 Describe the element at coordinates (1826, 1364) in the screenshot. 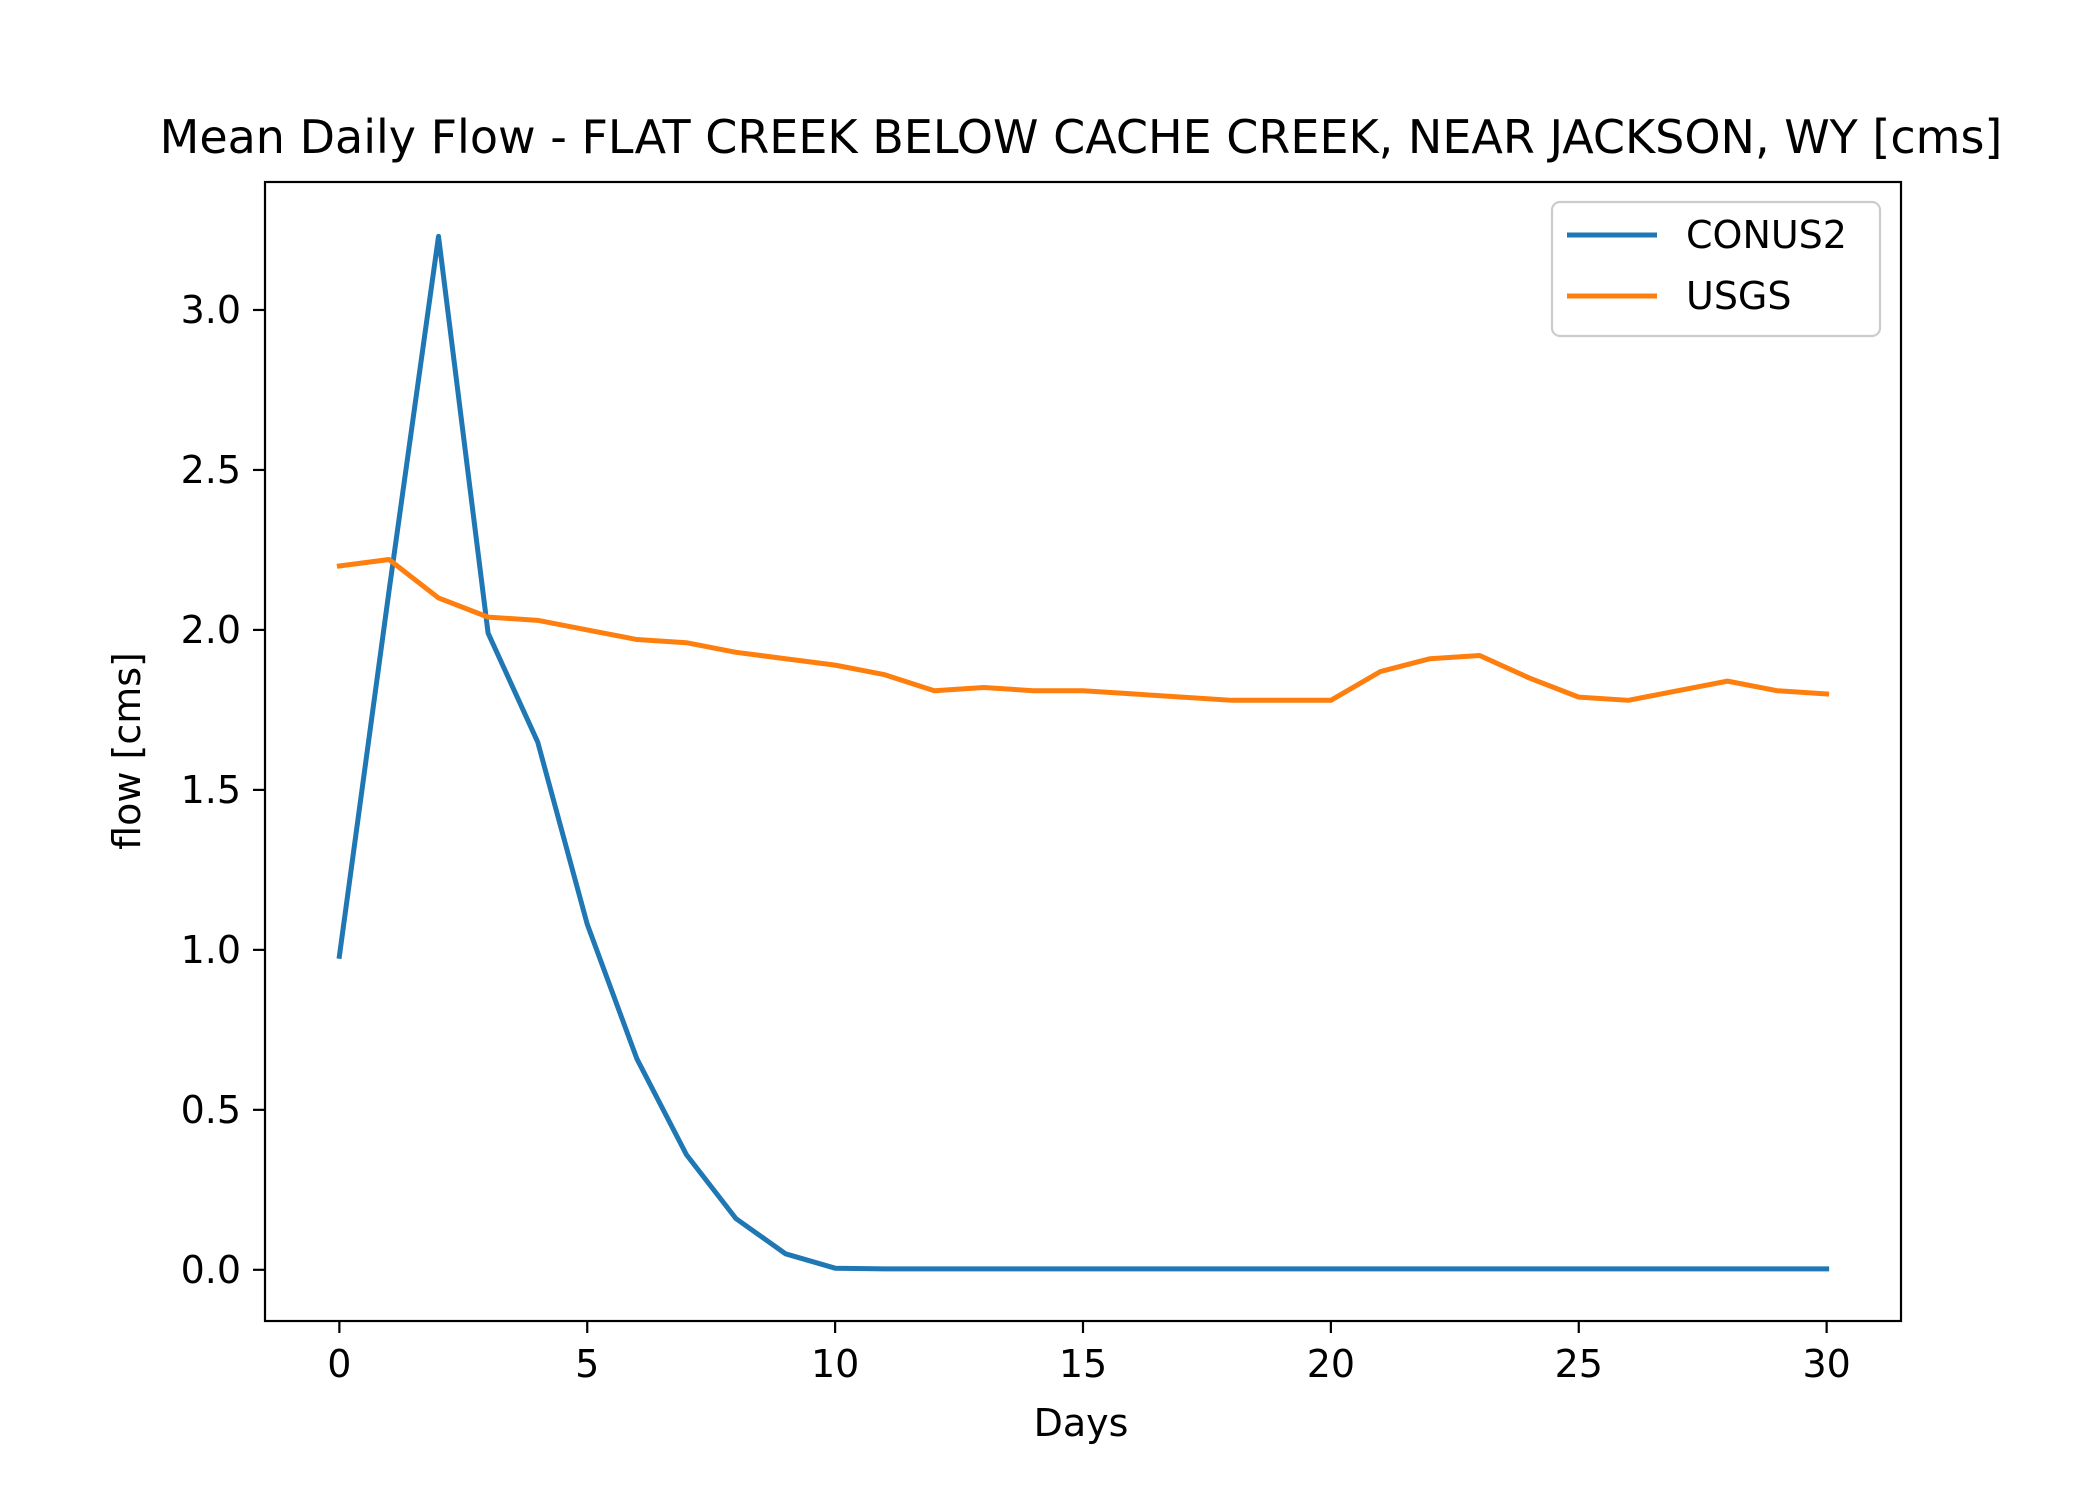

I see `x-tick-label: 30` at that location.